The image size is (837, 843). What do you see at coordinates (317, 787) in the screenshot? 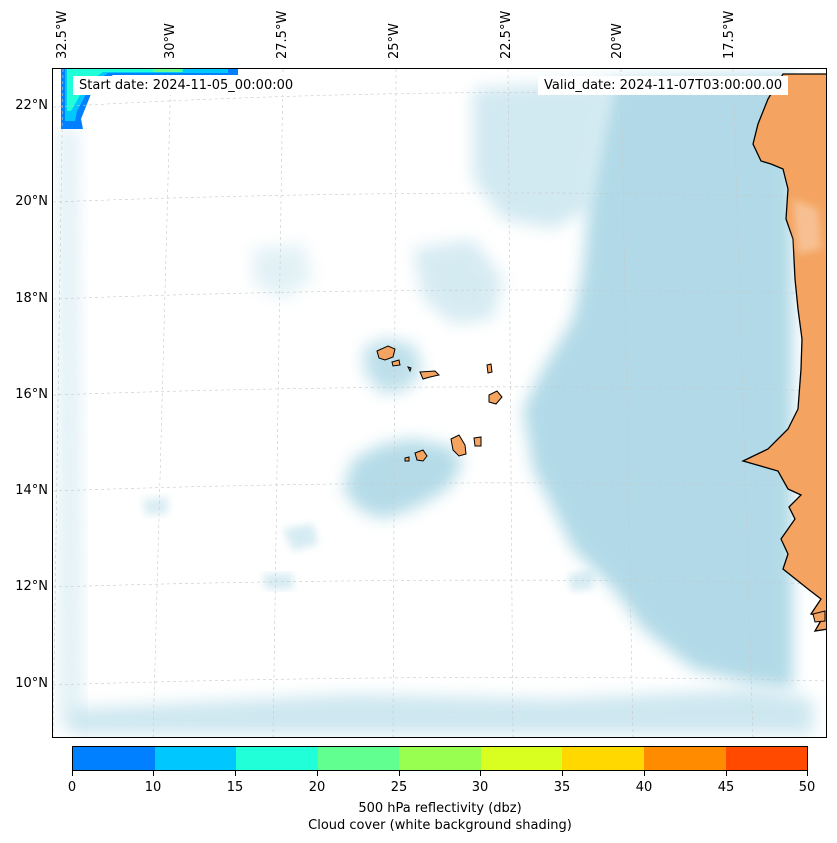
I see `colorbar-tick-label: 20` at bounding box center [317, 787].